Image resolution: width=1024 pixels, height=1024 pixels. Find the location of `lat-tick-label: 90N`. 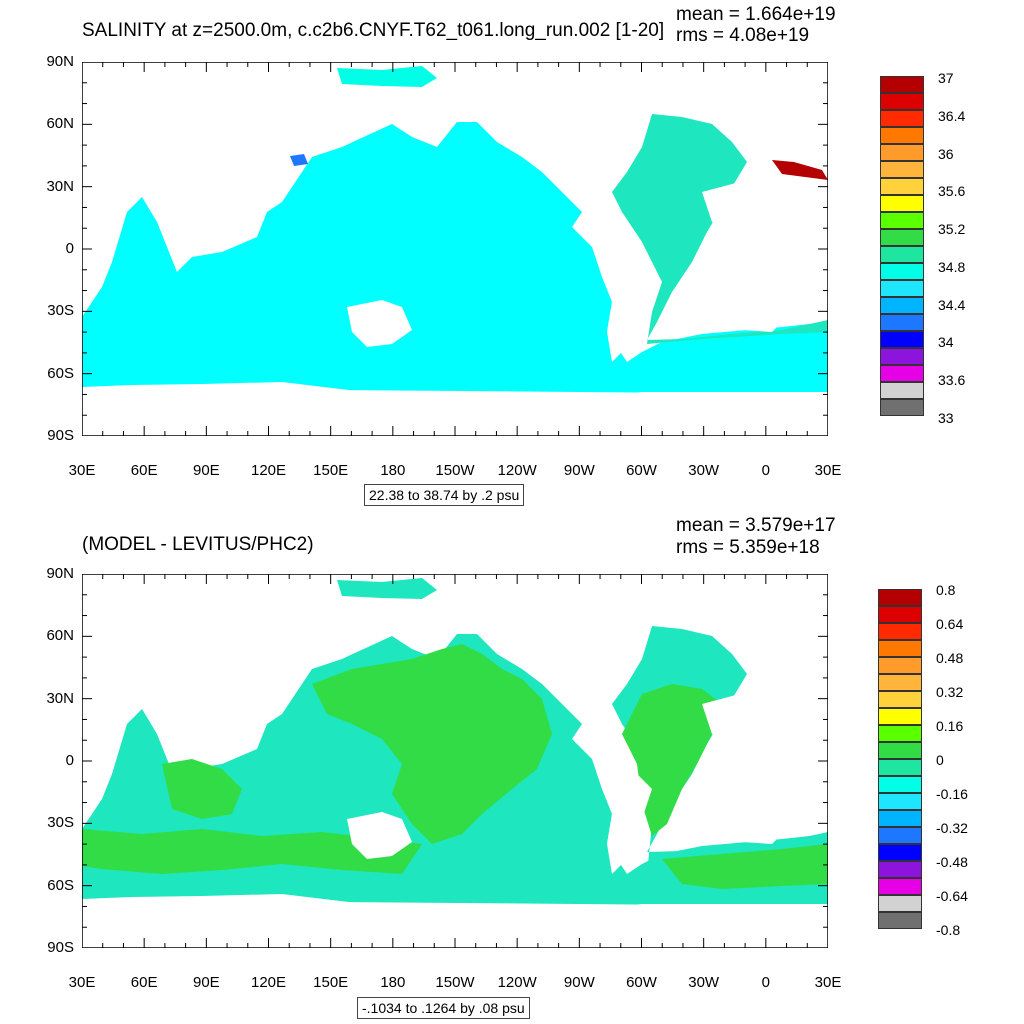

lat-tick-label: 90N is located at coordinates (60, 61).